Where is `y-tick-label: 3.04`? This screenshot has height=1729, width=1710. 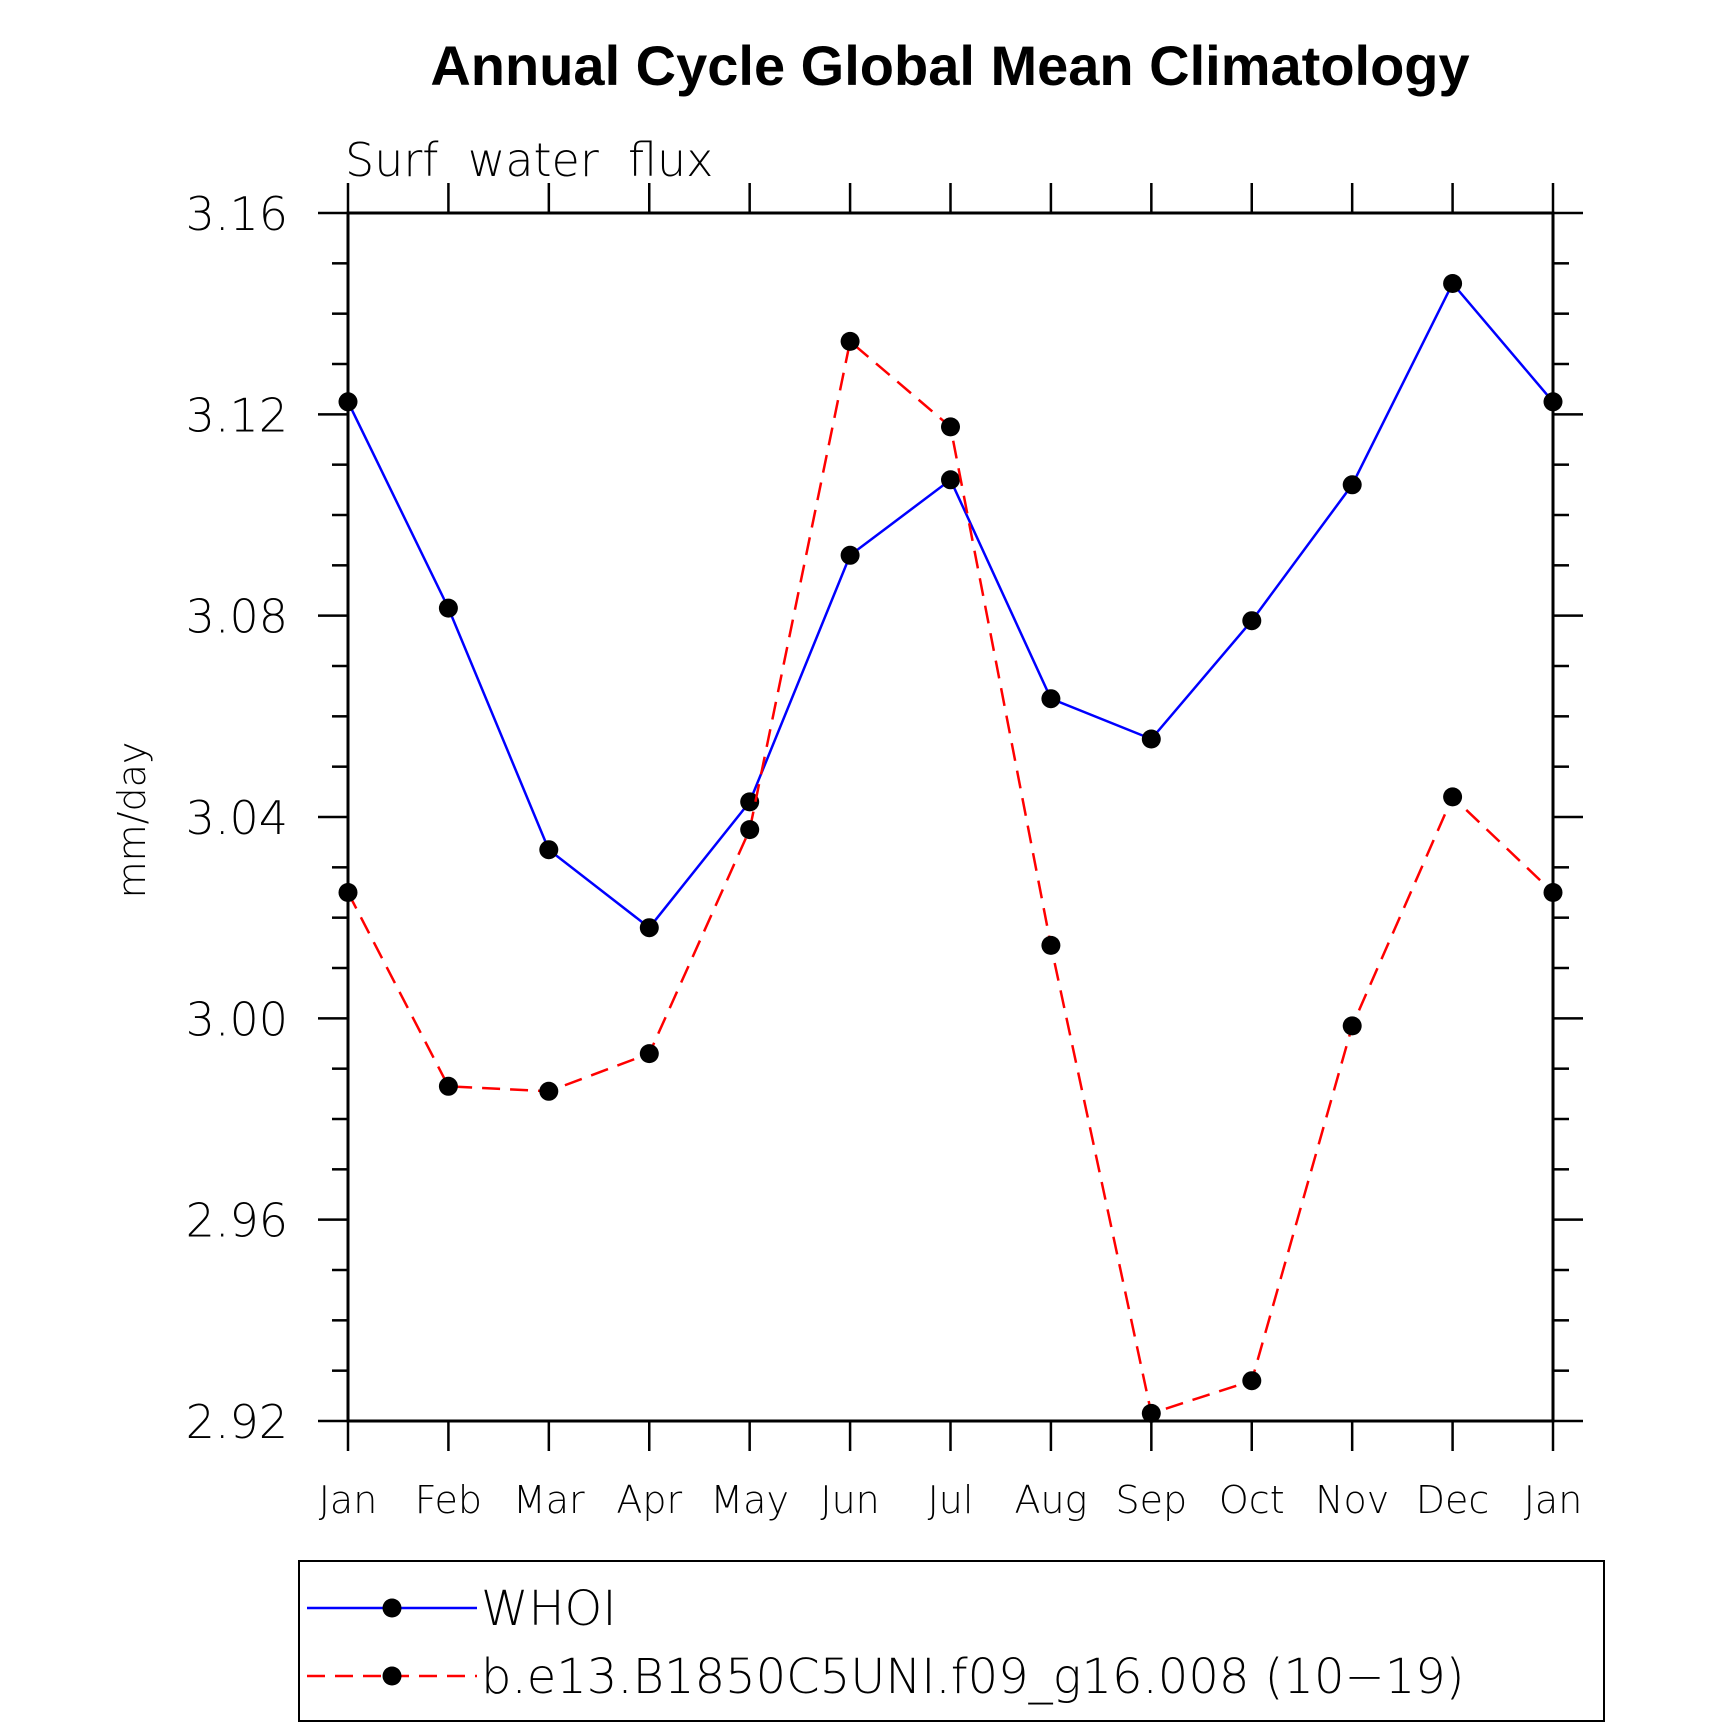
y-tick-label: 3.04 is located at coordinates (237, 818).